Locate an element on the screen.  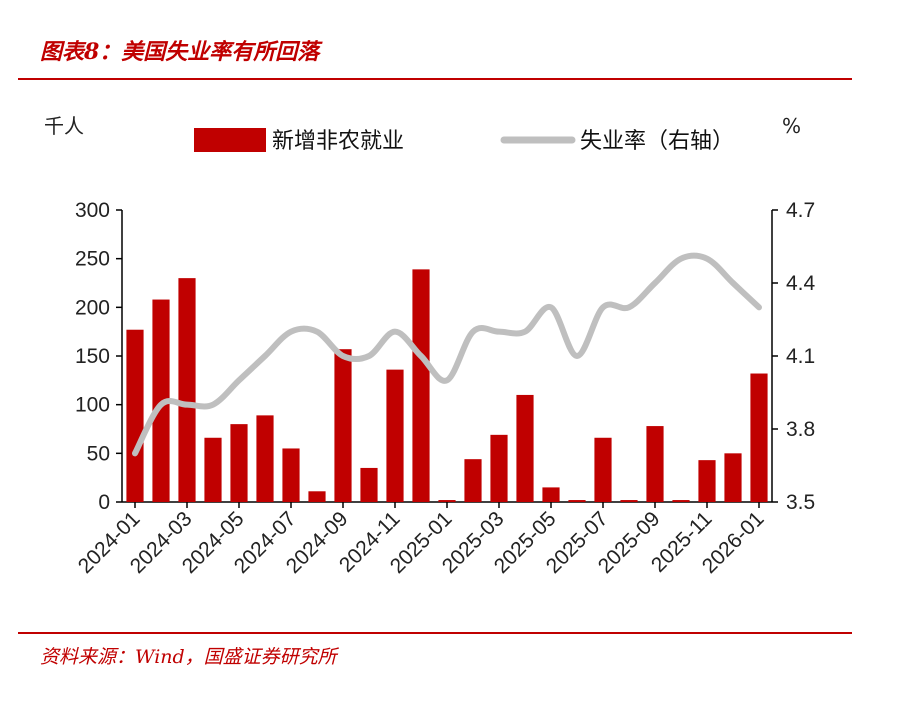
right-tick-label: 4.1 is located at coordinates (800, 356).